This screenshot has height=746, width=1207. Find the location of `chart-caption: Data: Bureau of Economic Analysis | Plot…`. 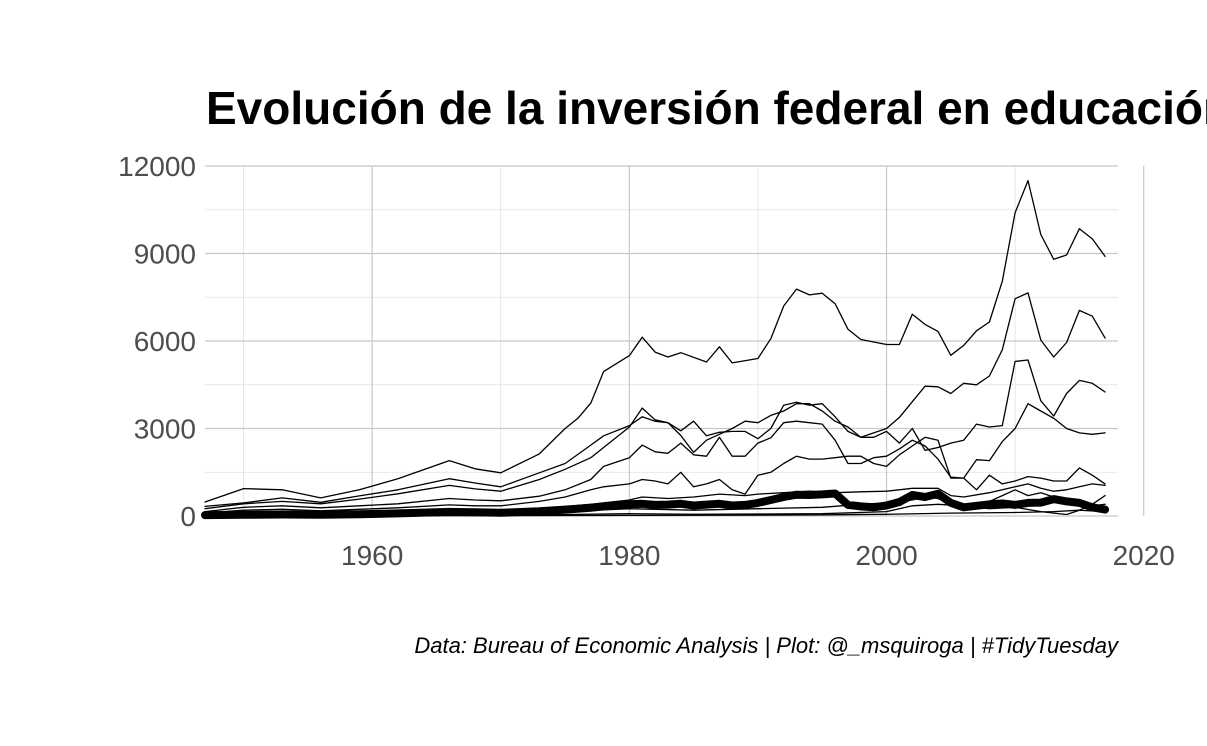

chart-caption: Data: Bureau of Economic Analysis | Plot… is located at coordinates (767, 645).